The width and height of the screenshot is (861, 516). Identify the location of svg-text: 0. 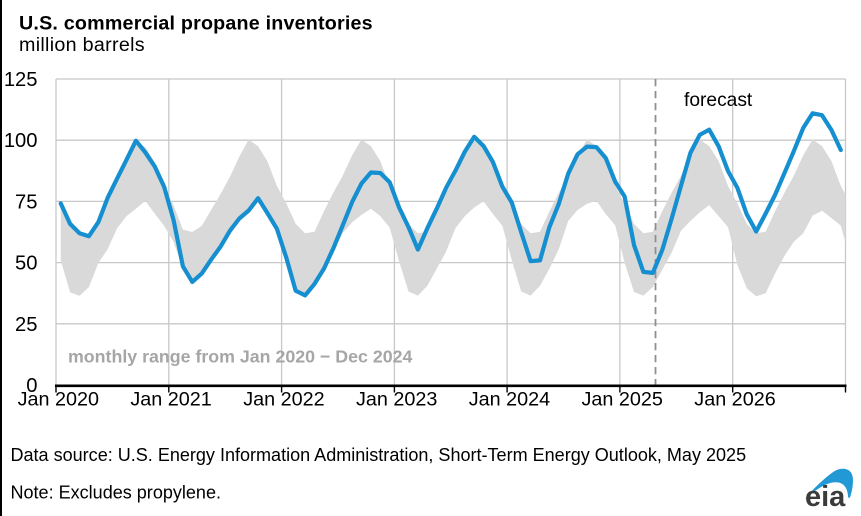
(31, 386).